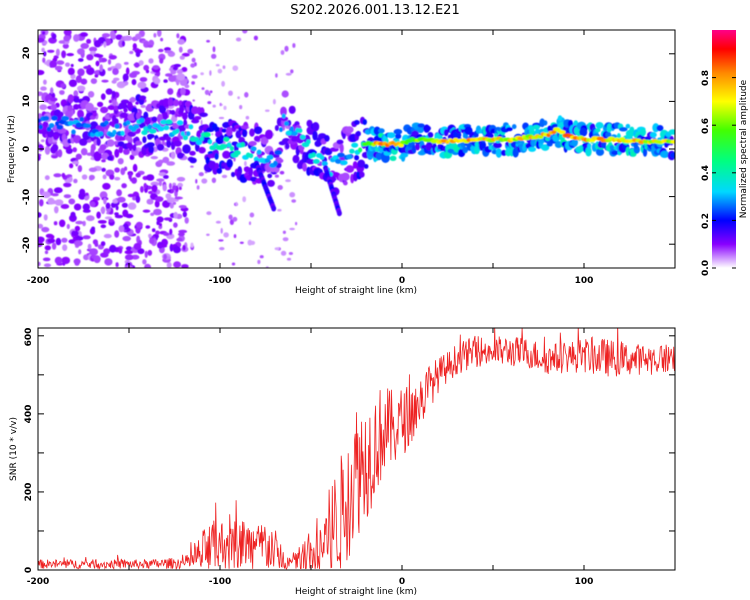 This screenshot has height=600, width=750. Describe the element at coordinates (29, 414) in the screenshot. I see `snr-ytick-label: 400` at that location.